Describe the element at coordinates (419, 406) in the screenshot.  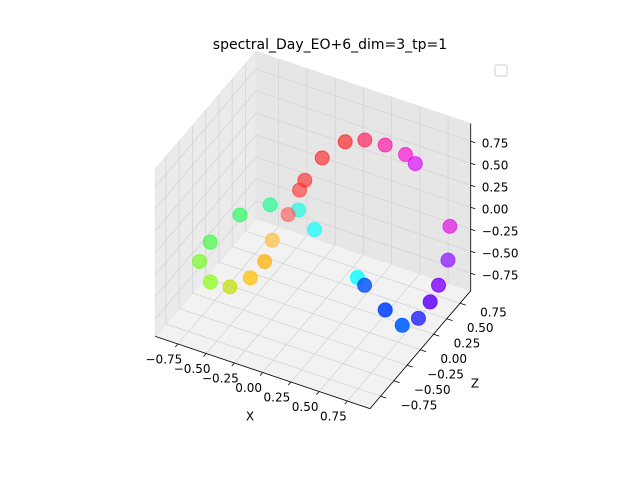
I see `y-tick-label: −0.75` at that location.